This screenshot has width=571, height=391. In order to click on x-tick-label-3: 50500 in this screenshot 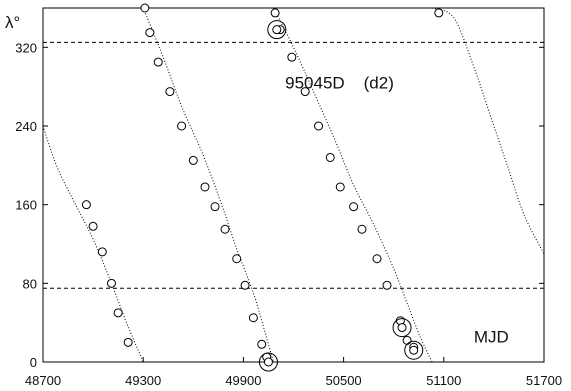, I will do `click(344, 380)`.